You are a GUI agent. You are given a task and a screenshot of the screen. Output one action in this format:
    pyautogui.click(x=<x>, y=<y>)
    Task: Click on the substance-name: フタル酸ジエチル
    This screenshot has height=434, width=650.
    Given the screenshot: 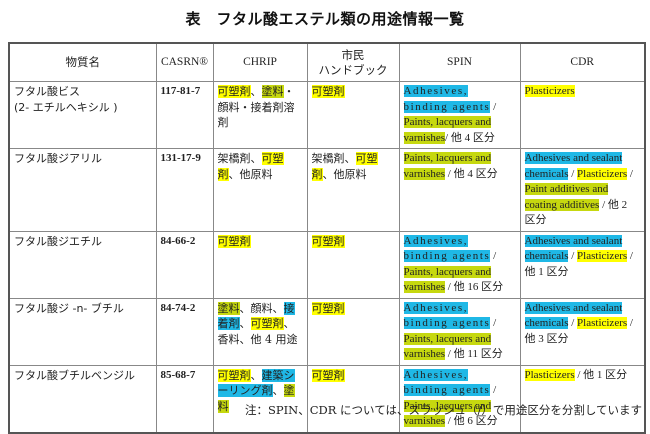 What is the action you would take?
    pyautogui.click(x=82, y=264)
    